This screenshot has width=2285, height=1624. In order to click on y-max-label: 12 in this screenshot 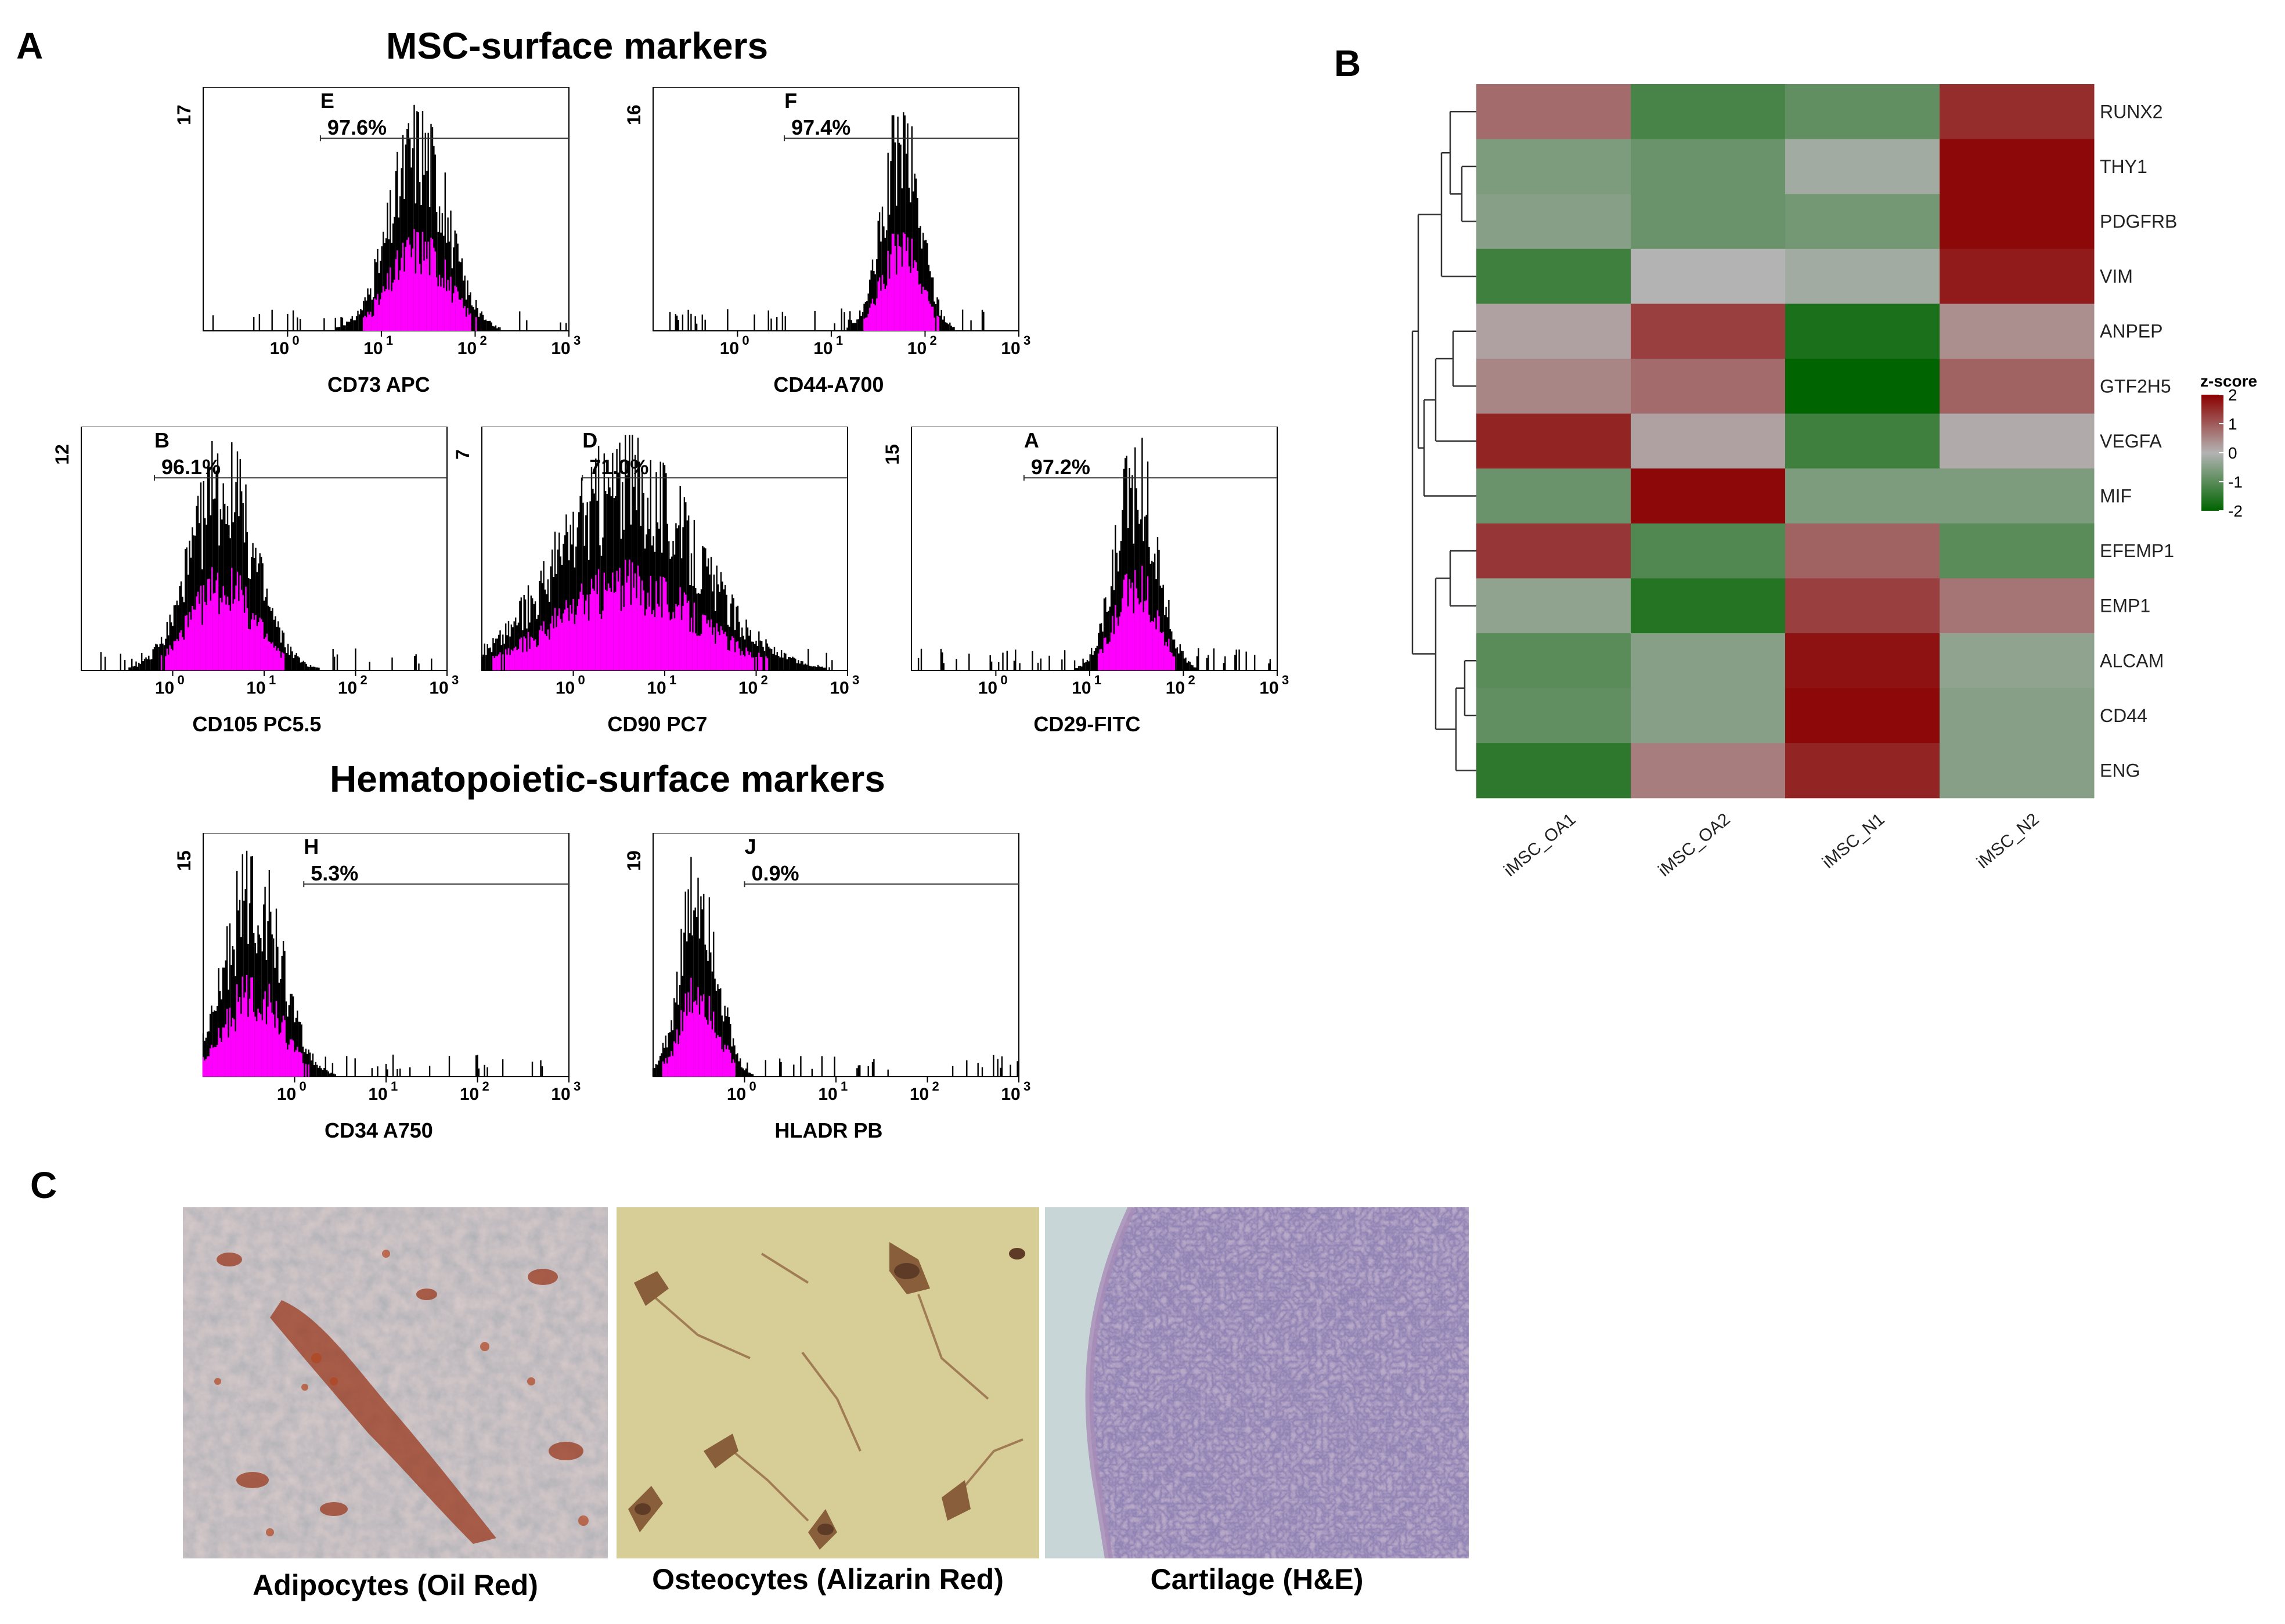, I will do `click(62, 454)`.